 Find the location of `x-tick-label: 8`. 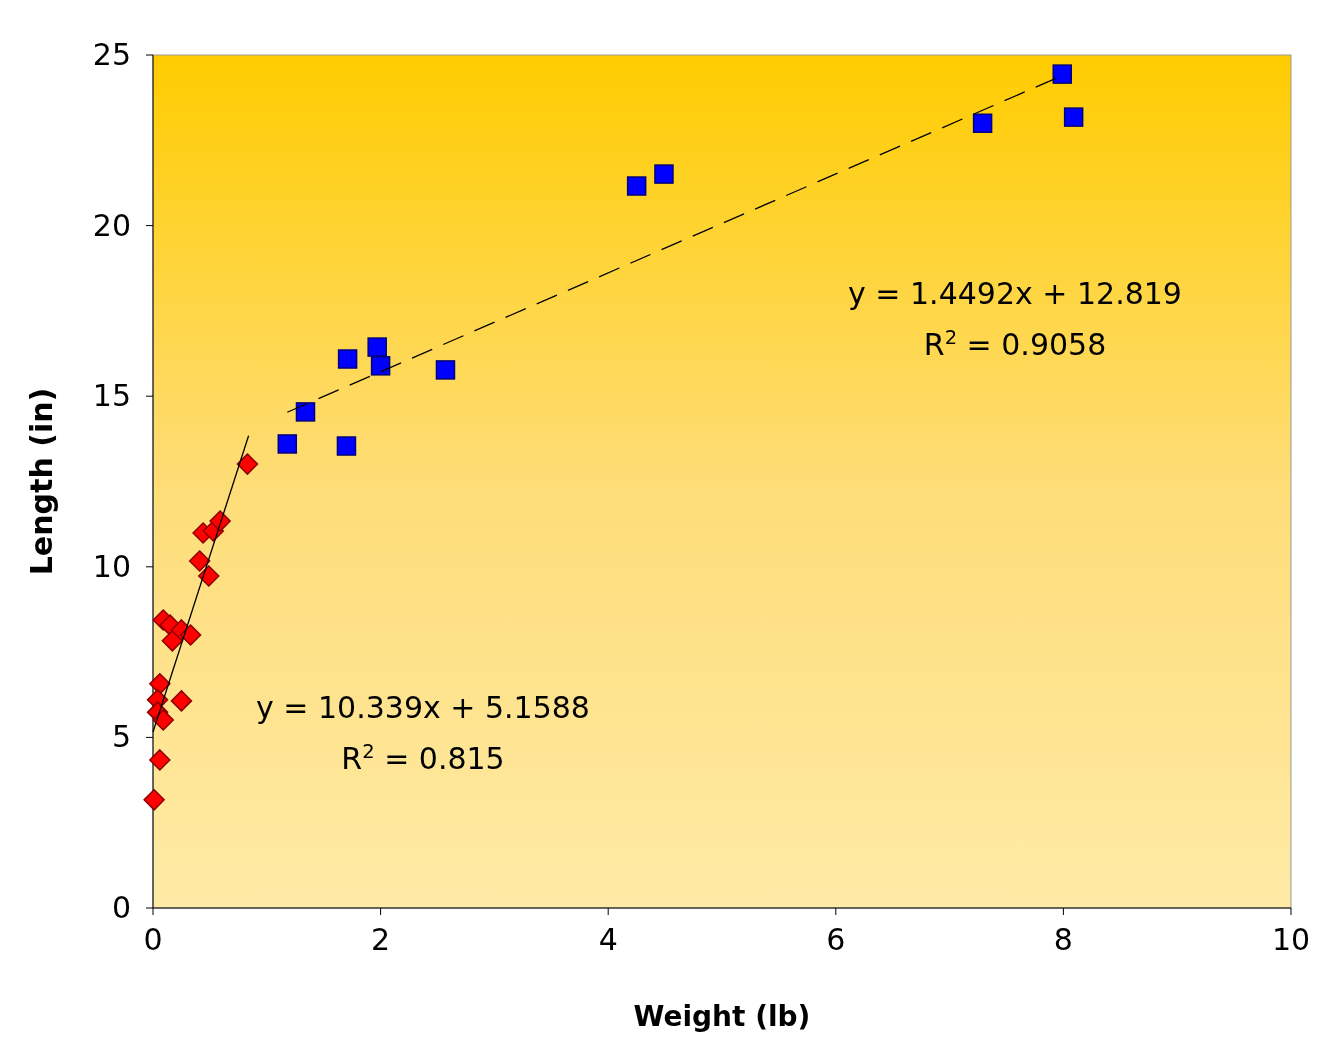

x-tick-label: 8 is located at coordinates (1063, 939).